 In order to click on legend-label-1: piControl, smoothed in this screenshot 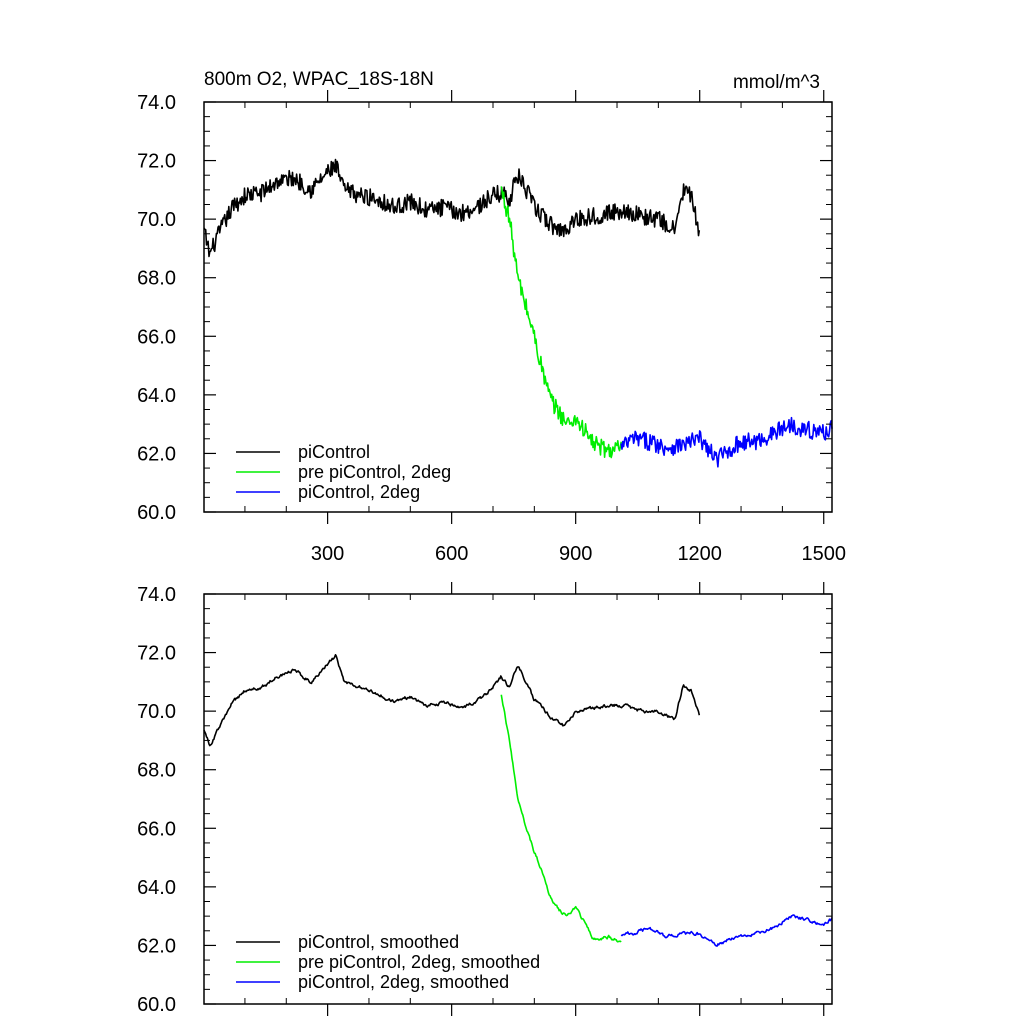, I will do `click(378, 942)`.